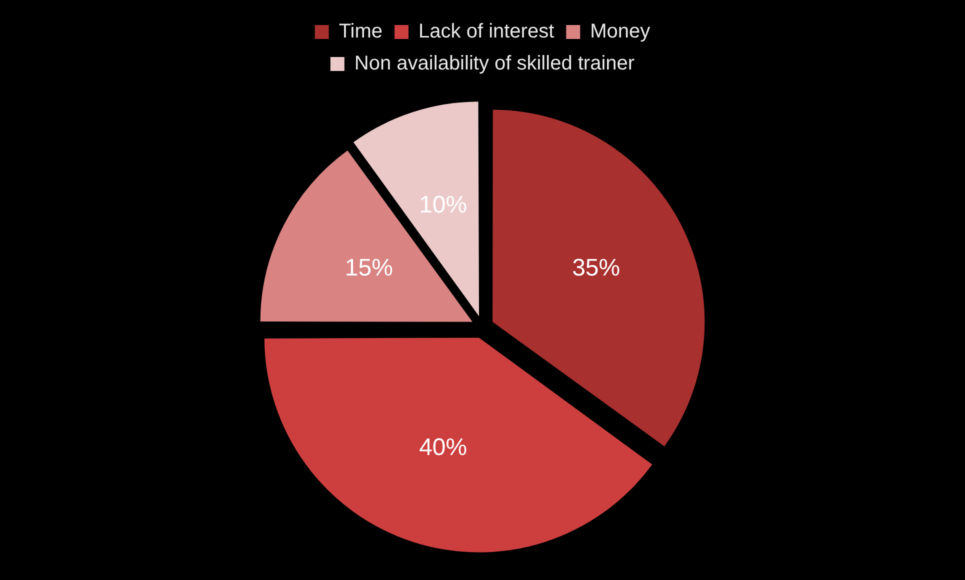 This screenshot has height=580, width=965. What do you see at coordinates (596, 268) in the screenshot?
I see `data-label: 35%` at bounding box center [596, 268].